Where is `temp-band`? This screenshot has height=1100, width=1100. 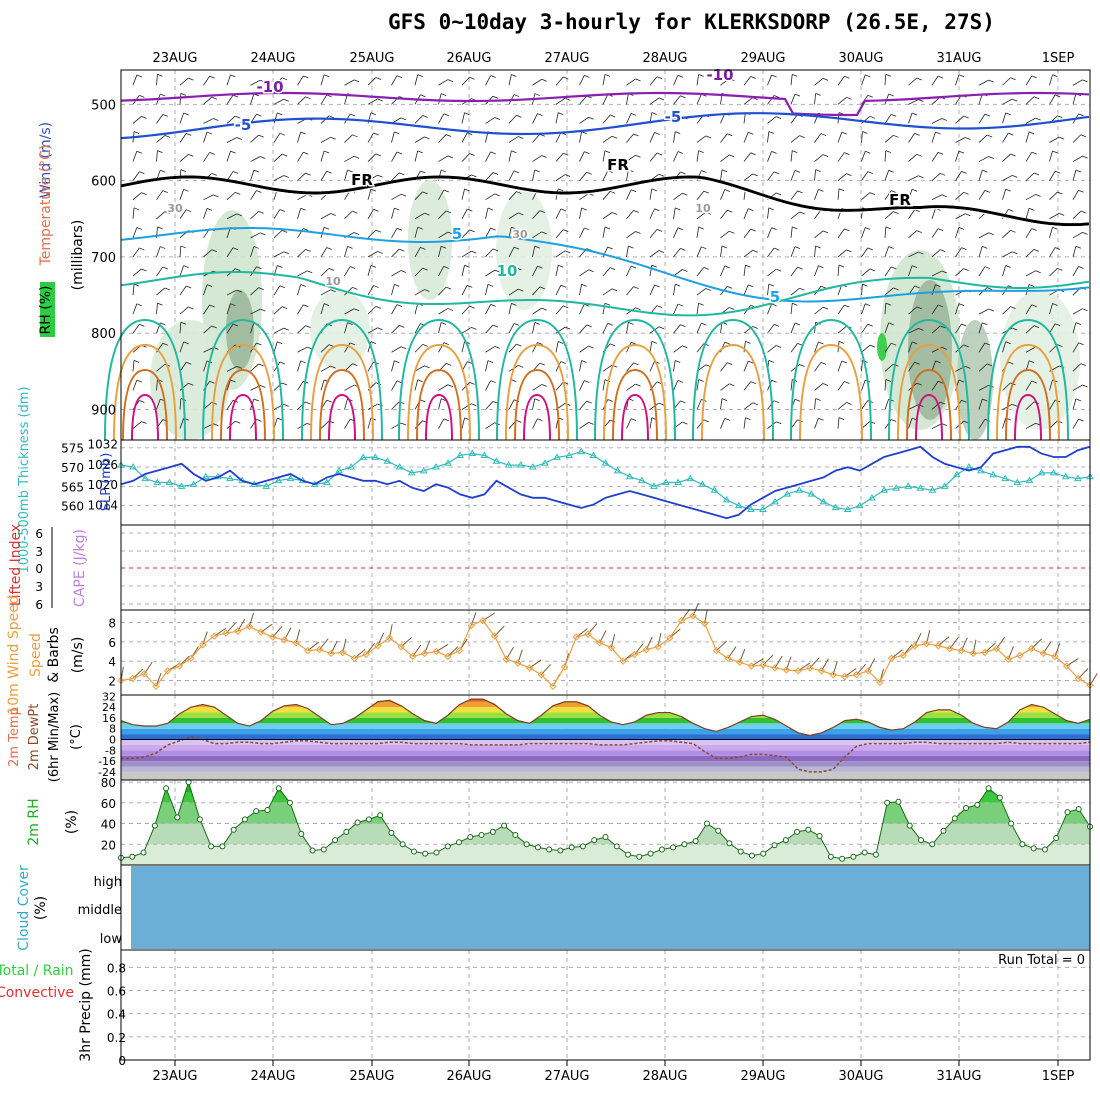 temp-band is located at coordinates (605, 700).